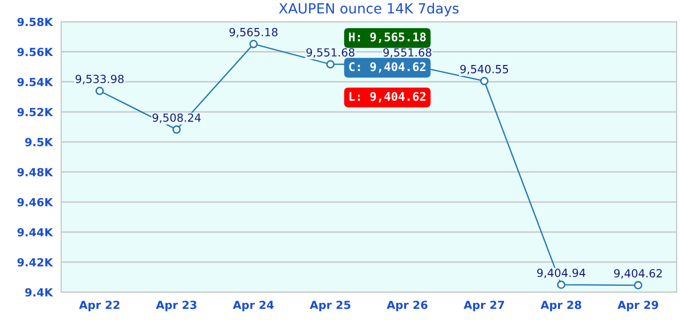 This screenshot has width=680, height=320. Describe the element at coordinates (561, 273) in the screenshot. I see `data-label: 9,404.94` at that location.